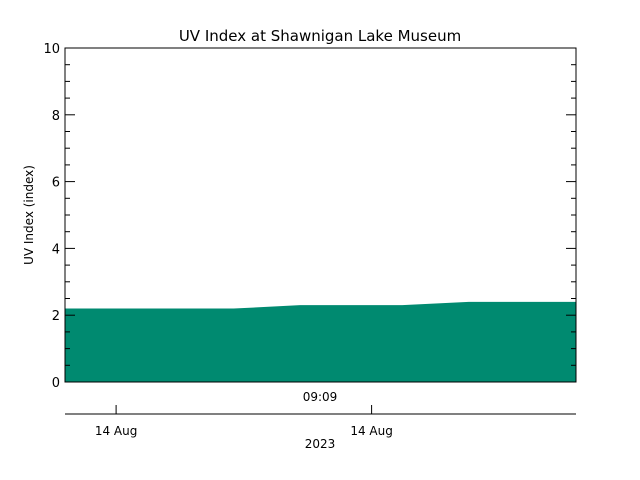 The height and width of the screenshot is (480, 640). I want to click on y-tick-label: 2, so click(56, 316).